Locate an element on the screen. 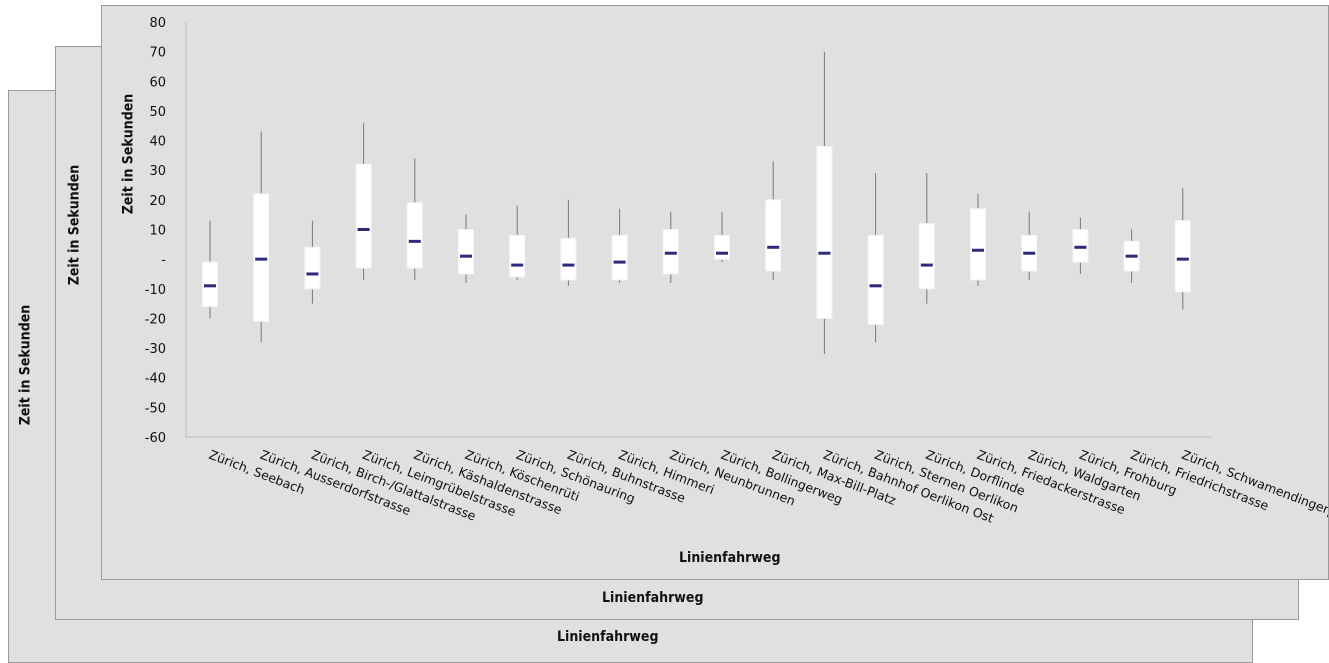  y-tick-label: 30 is located at coordinates (157, 171).